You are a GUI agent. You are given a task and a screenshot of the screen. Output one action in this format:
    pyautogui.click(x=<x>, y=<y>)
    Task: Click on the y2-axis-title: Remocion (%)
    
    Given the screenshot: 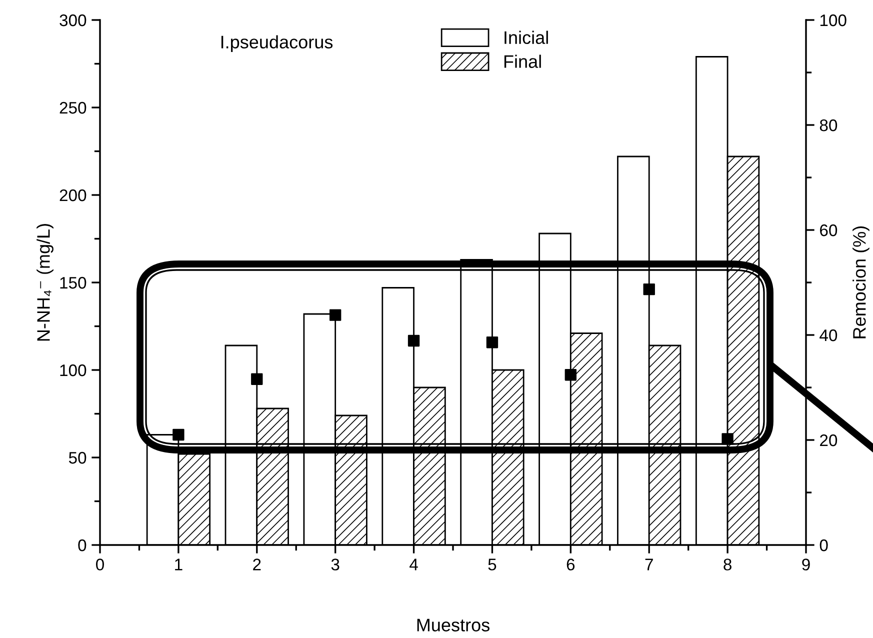 What is the action you would take?
    pyautogui.click(x=861, y=282)
    